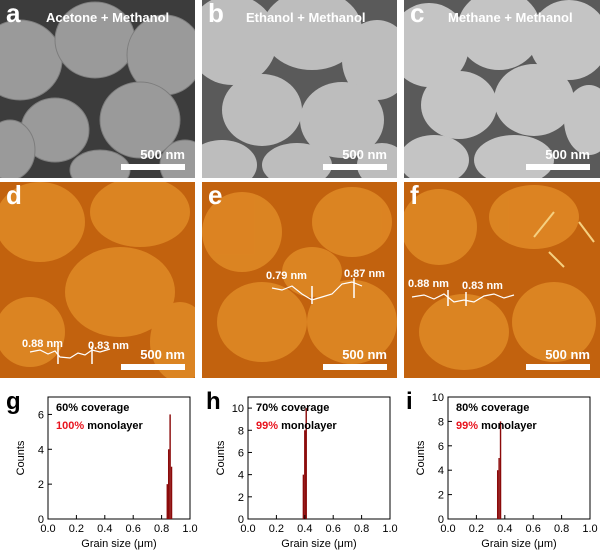 The width and height of the screenshot is (600, 558). What do you see at coordinates (14, 196) in the screenshot?
I see `panel-label: d` at bounding box center [14, 196].